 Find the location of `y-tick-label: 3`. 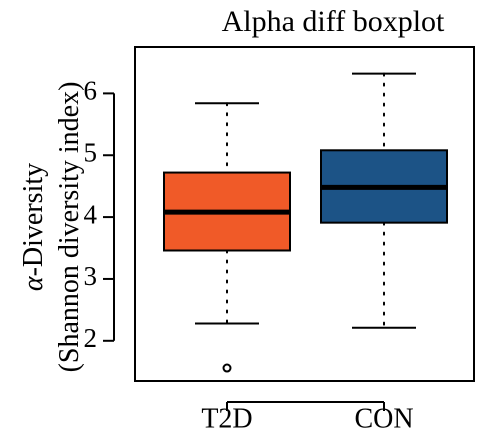

y-tick-label: 3 is located at coordinates (91, 276).